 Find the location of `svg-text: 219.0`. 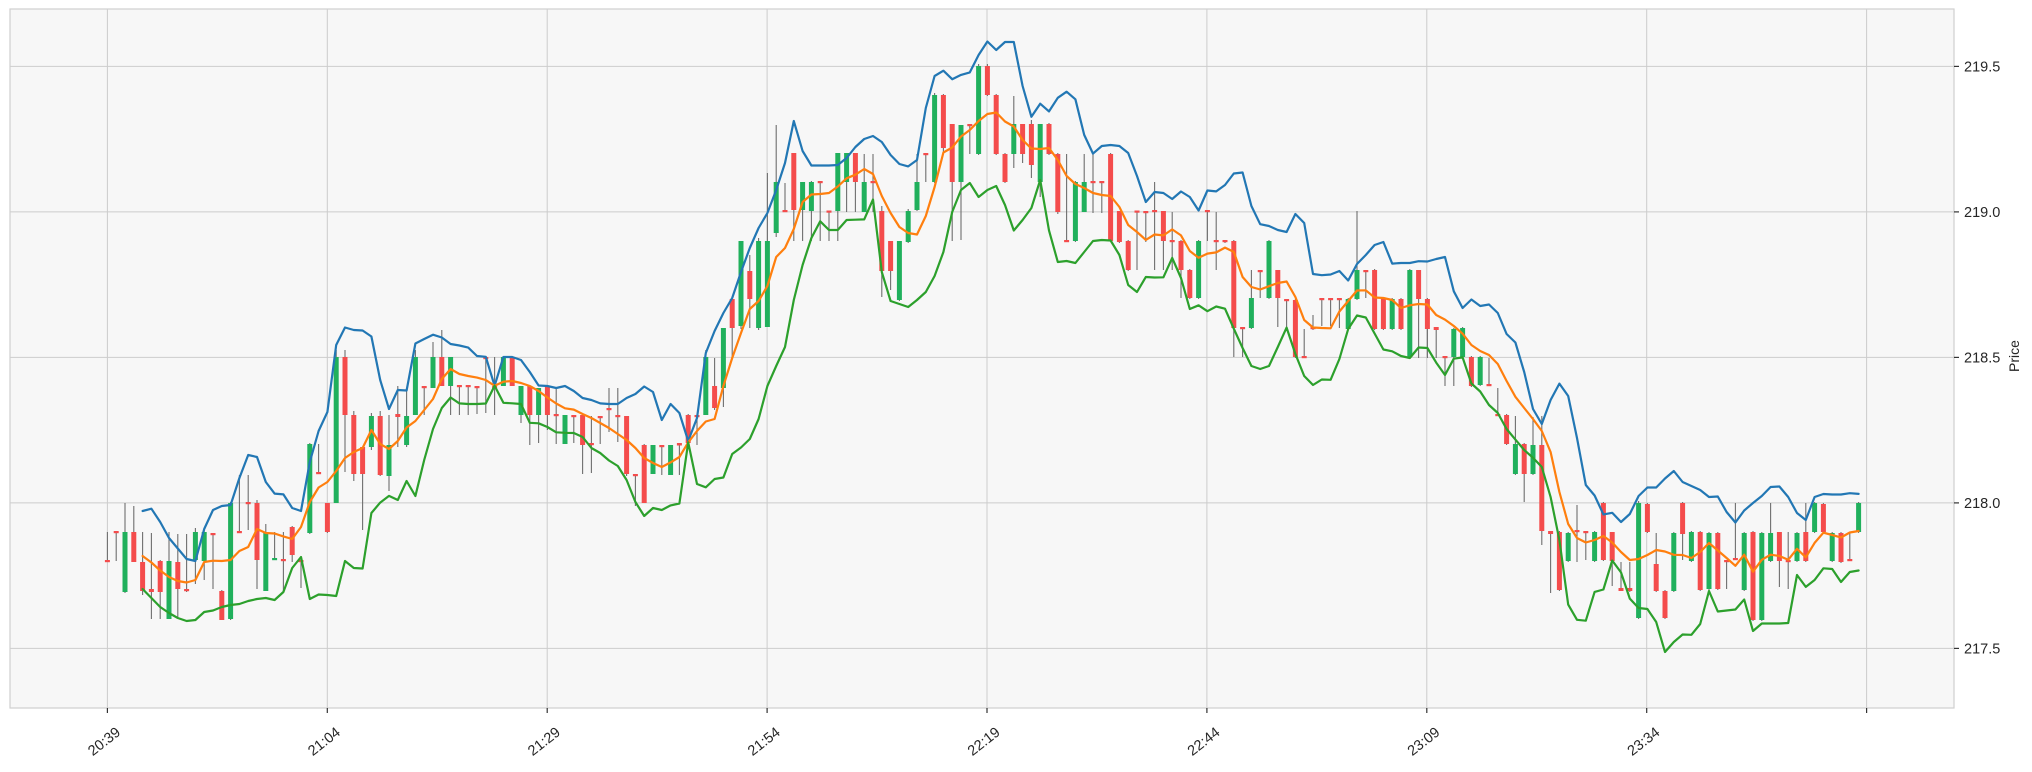

svg-text: 219.0 is located at coordinates (1982, 213).